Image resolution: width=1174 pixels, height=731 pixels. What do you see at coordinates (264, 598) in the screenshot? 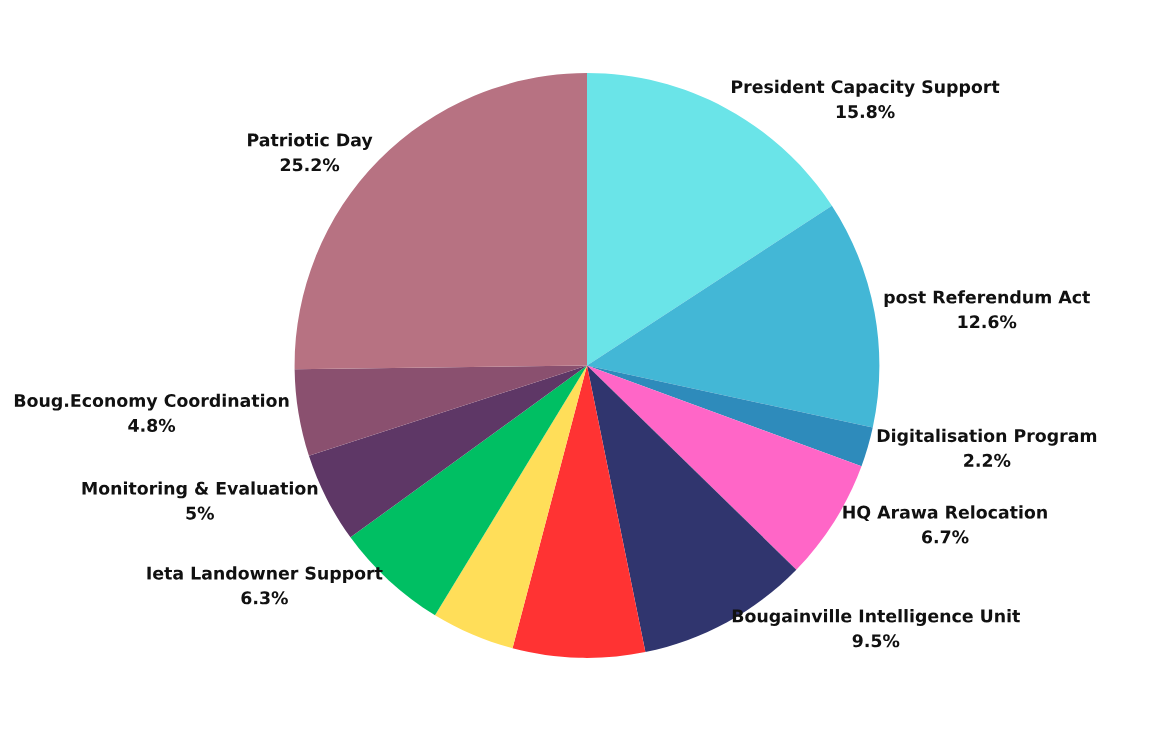
I see `data-label: 6.3%` at bounding box center [264, 598].